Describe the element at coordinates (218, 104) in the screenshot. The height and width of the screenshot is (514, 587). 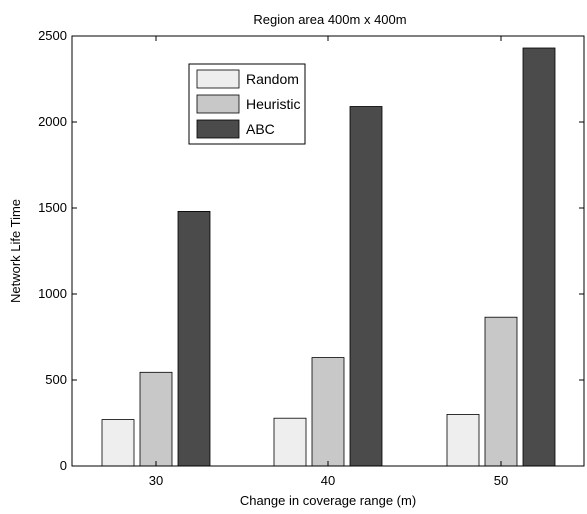
I see `legend-swatch-heuristic` at that location.